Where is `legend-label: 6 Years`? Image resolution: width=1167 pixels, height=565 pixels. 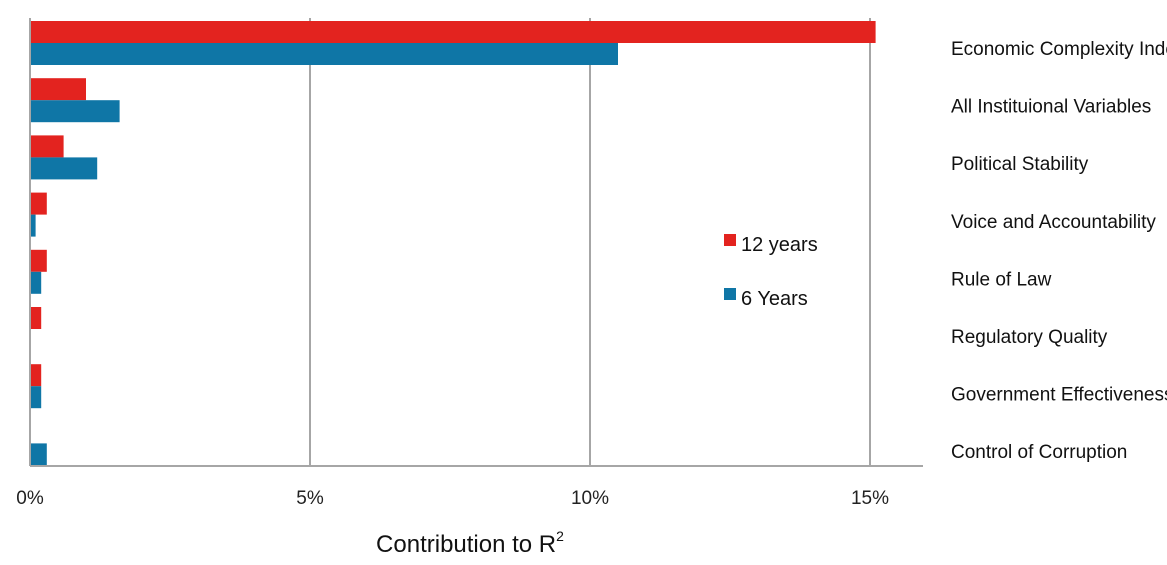 legend-label: 6 Years is located at coordinates (774, 299).